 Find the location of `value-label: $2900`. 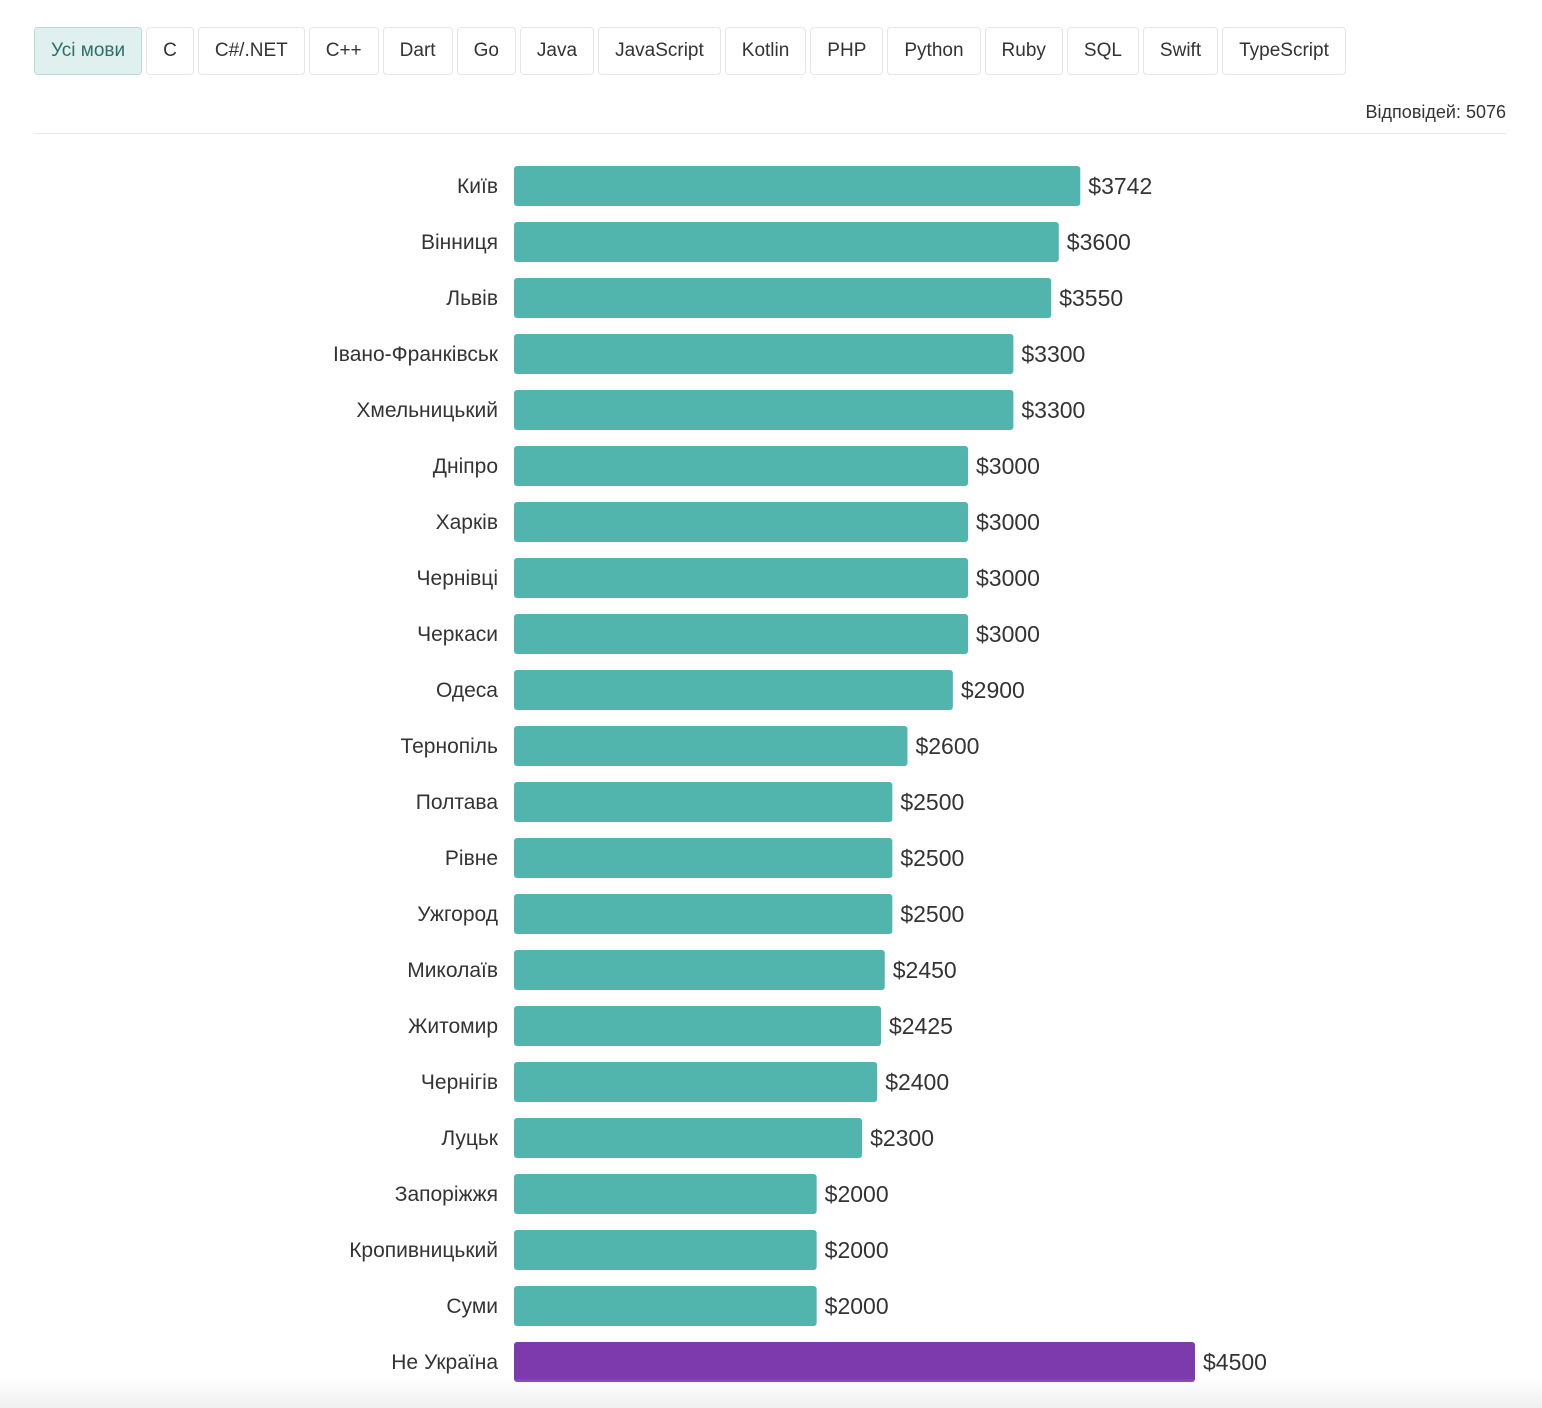

value-label: $2900 is located at coordinates (993, 690).